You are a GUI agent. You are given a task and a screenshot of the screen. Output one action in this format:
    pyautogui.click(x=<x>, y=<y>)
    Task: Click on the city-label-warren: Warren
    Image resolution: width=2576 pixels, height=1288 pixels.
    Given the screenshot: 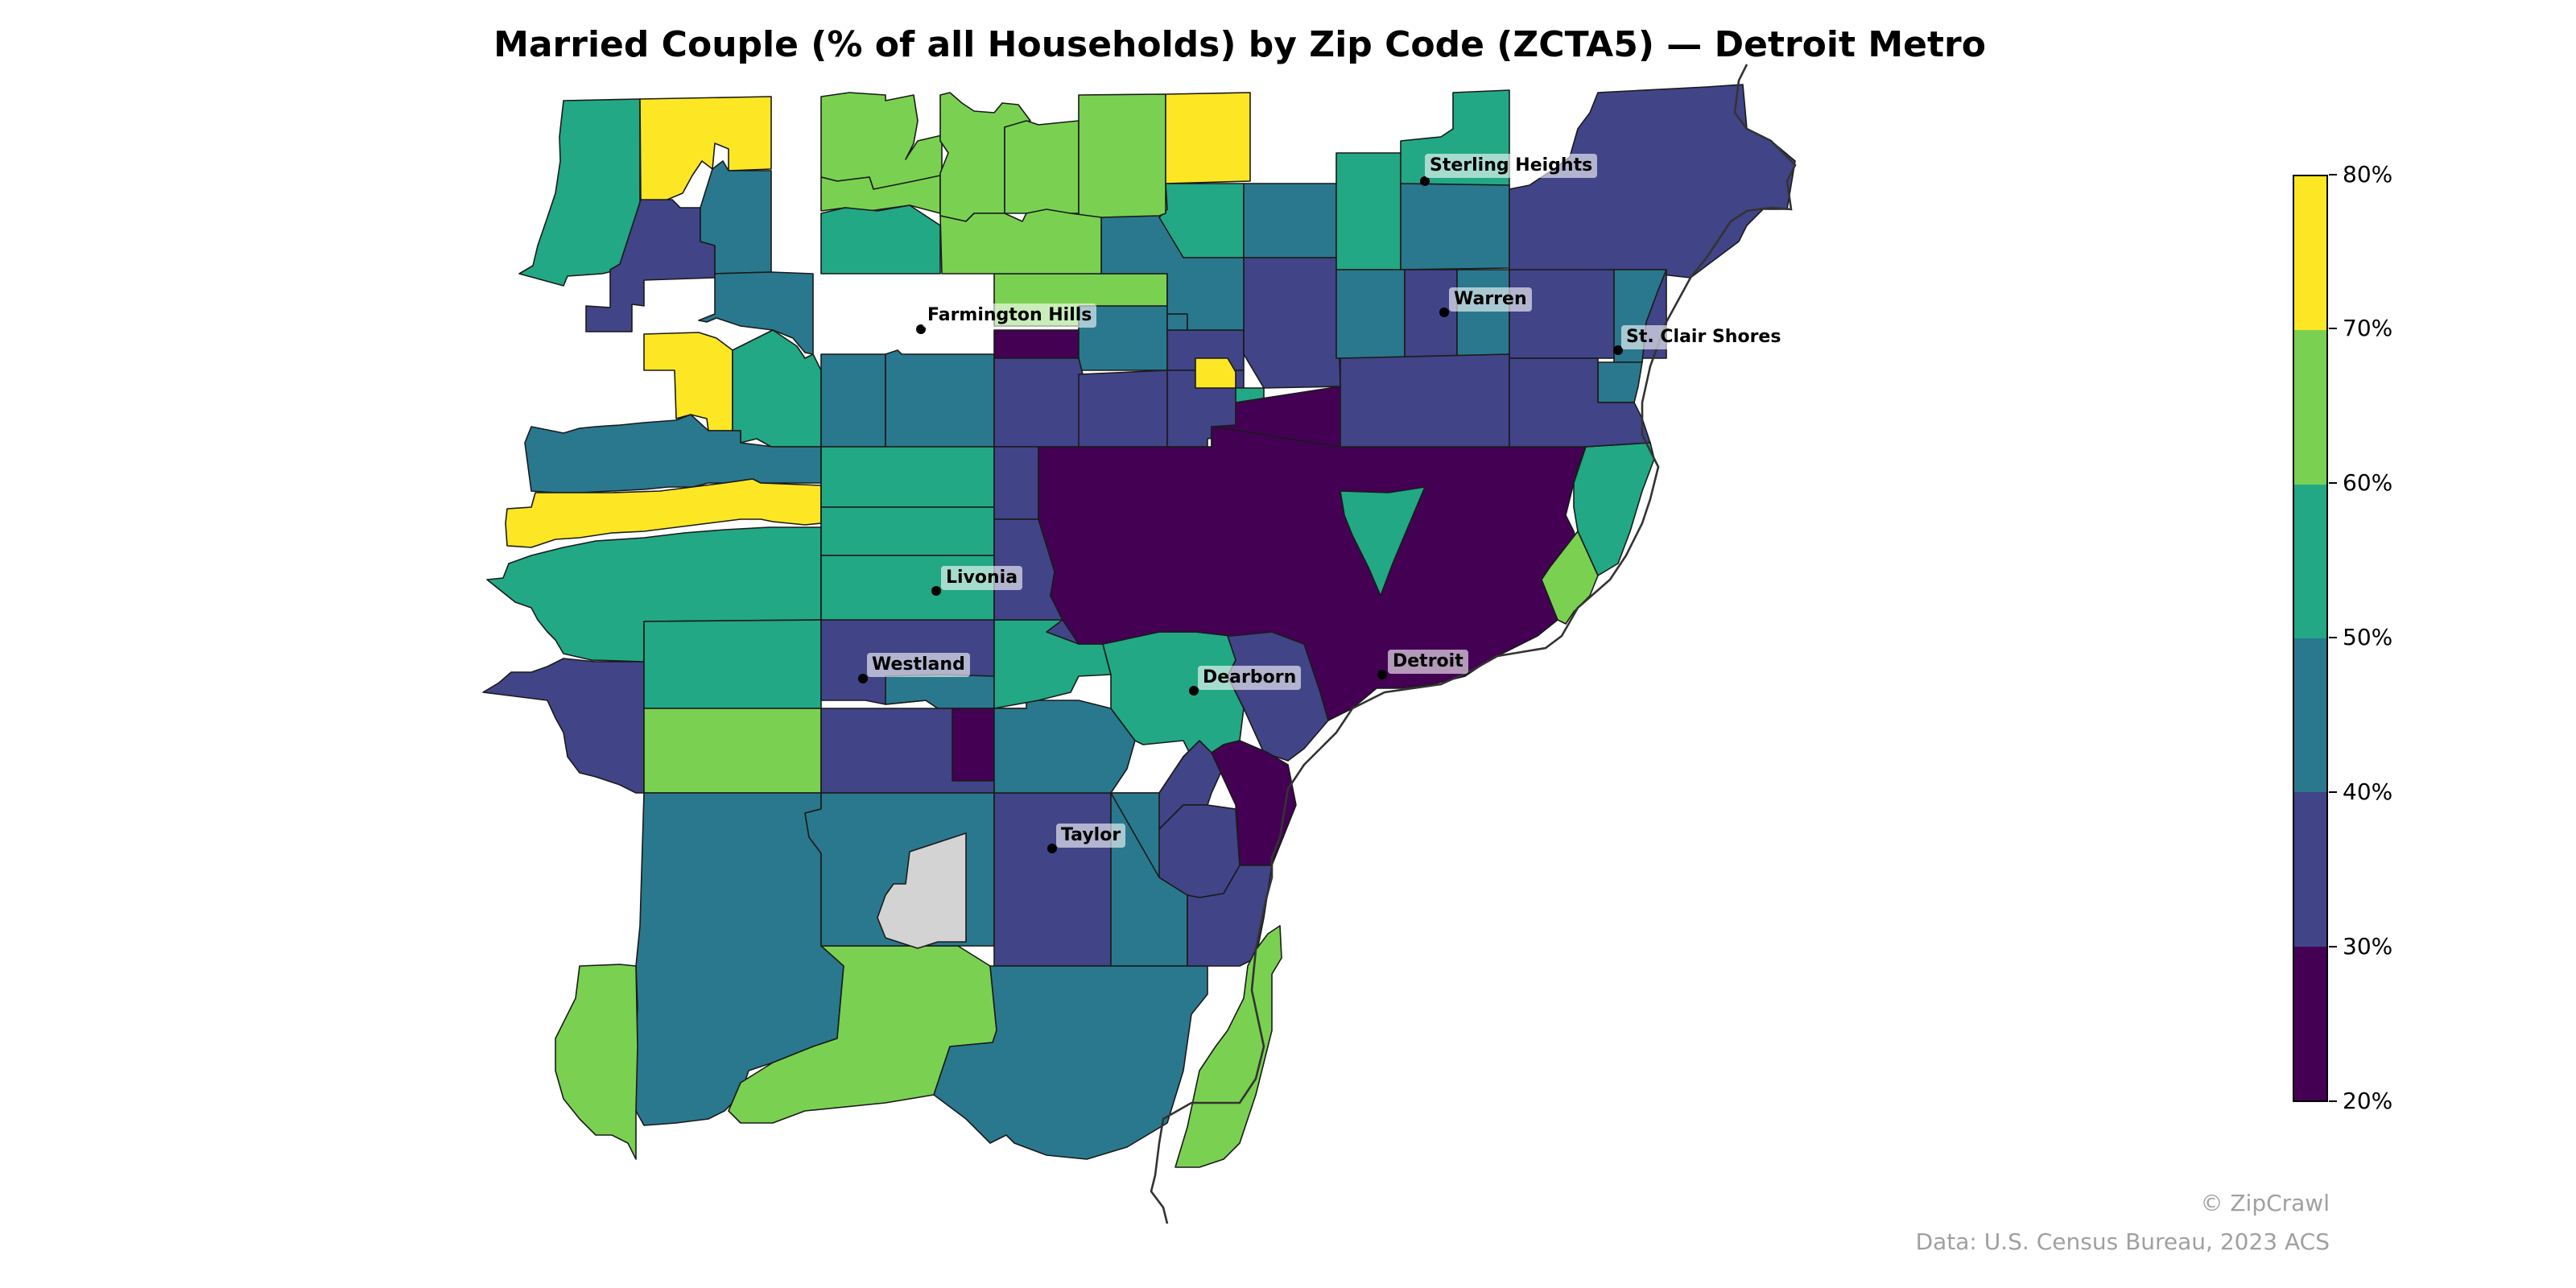 What is the action you would take?
    pyautogui.click(x=1490, y=299)
    